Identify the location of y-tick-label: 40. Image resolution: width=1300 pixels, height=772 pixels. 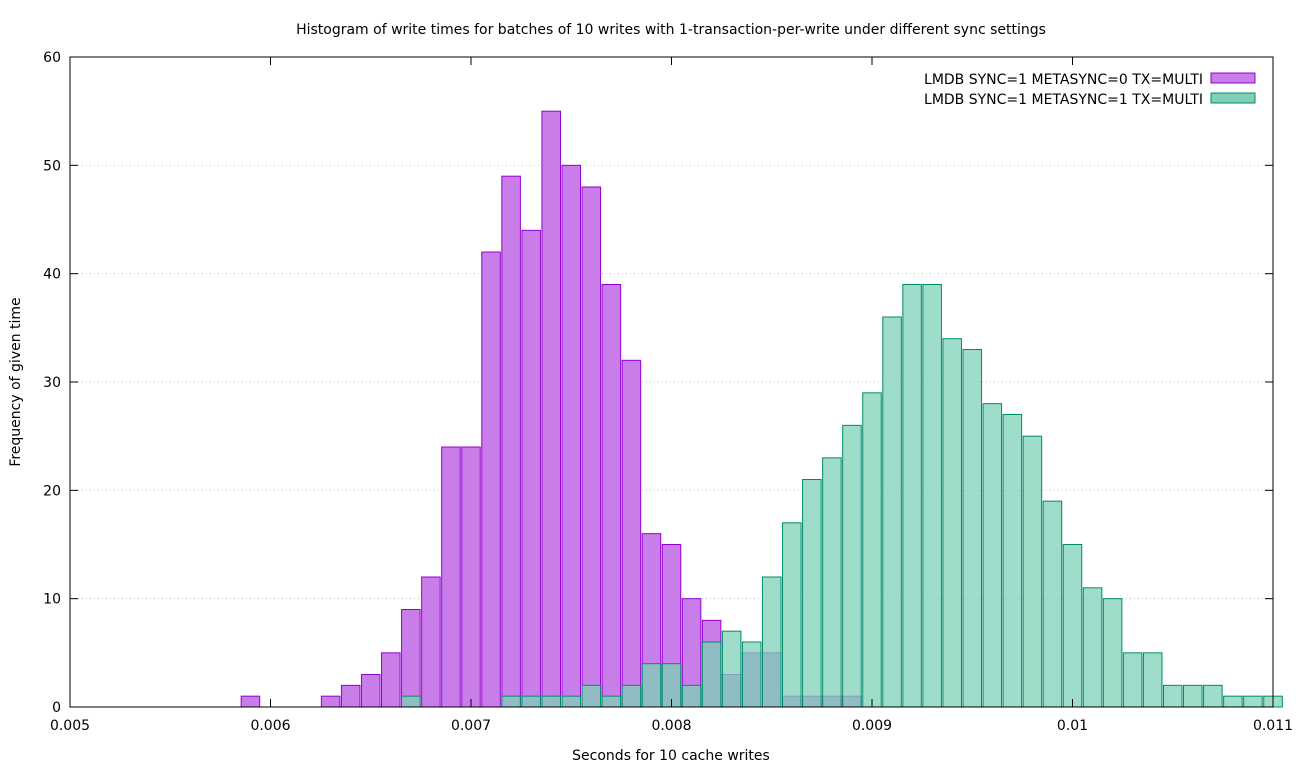
(52, 275).